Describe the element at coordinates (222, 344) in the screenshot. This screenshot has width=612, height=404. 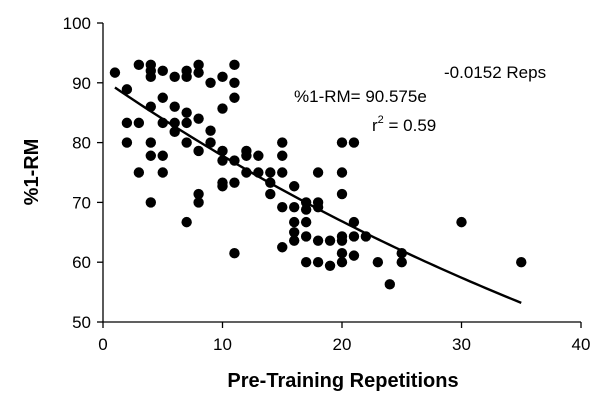
I see `x-tick-label: 10` at that location.